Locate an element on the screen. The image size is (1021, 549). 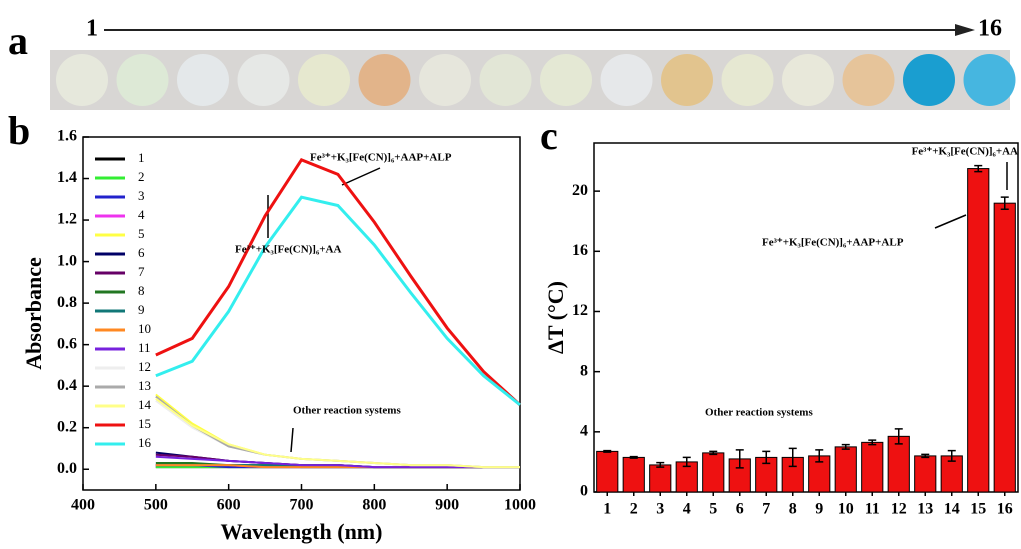
legend-label: 1 is located at coordinates (141, 157).